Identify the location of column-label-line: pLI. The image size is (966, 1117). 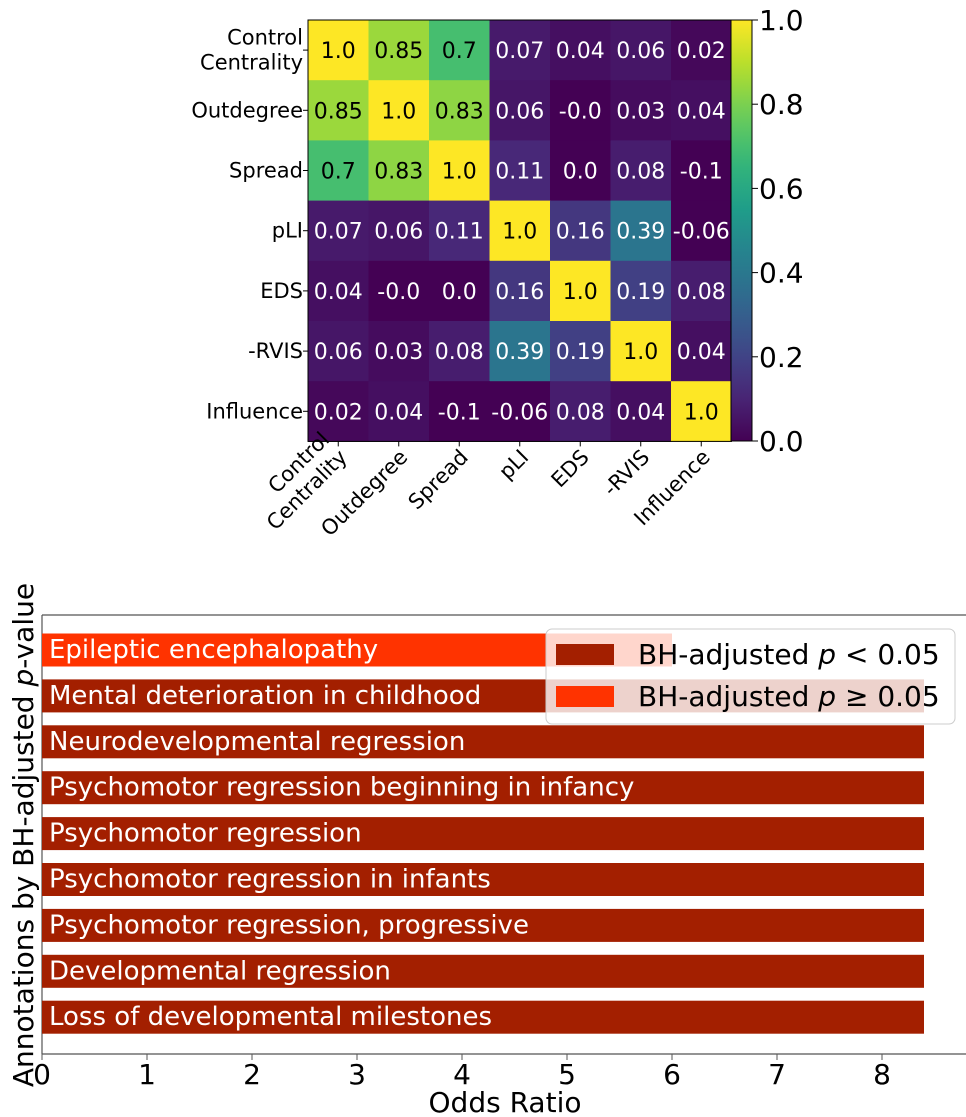
(513, 464).